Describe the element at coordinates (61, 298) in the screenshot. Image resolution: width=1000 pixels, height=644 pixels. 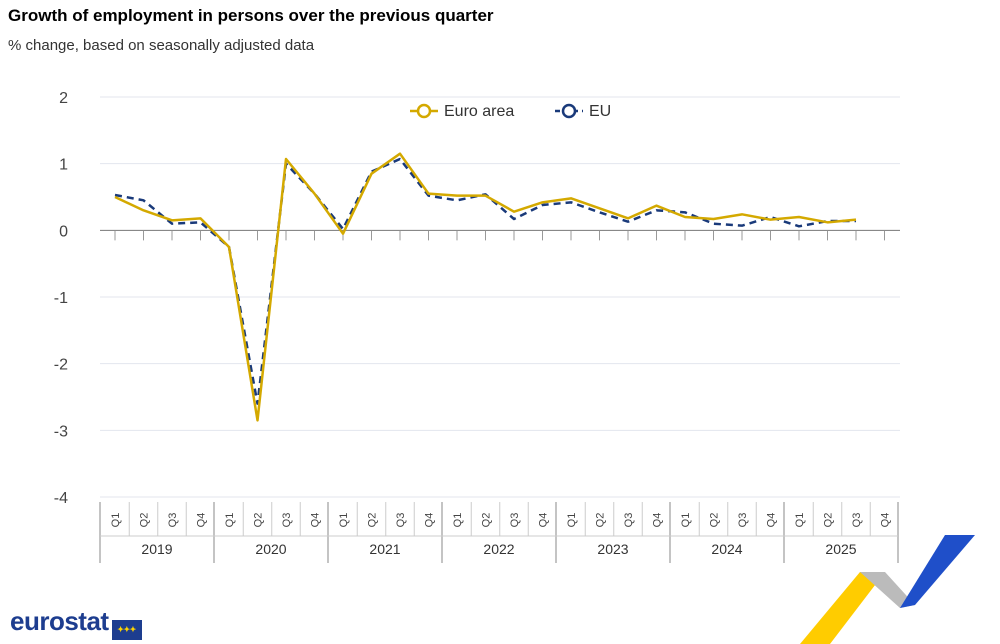
I see `y-tick-label: -1` at that location.